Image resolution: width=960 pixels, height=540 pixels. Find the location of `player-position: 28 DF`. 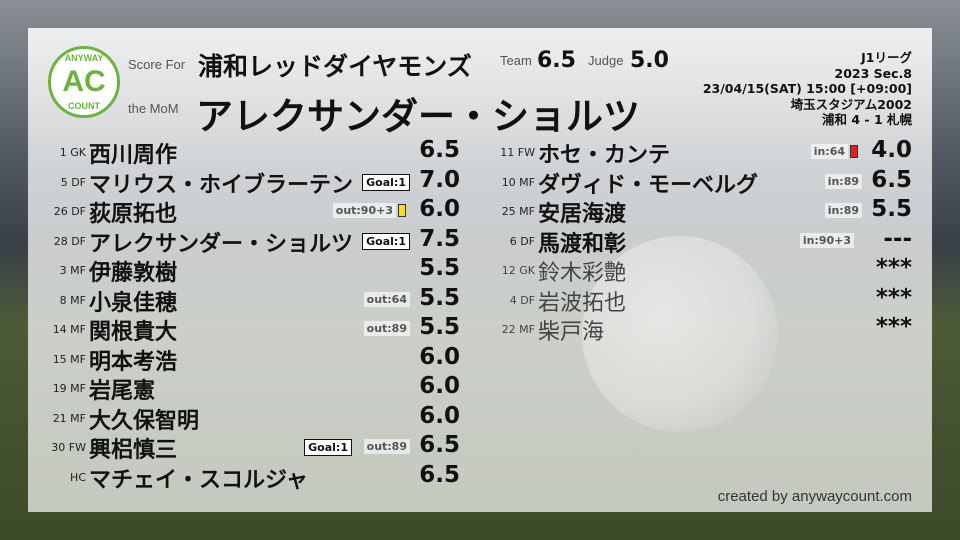

player-position: 28 DF is located at coordinates (69, 241).